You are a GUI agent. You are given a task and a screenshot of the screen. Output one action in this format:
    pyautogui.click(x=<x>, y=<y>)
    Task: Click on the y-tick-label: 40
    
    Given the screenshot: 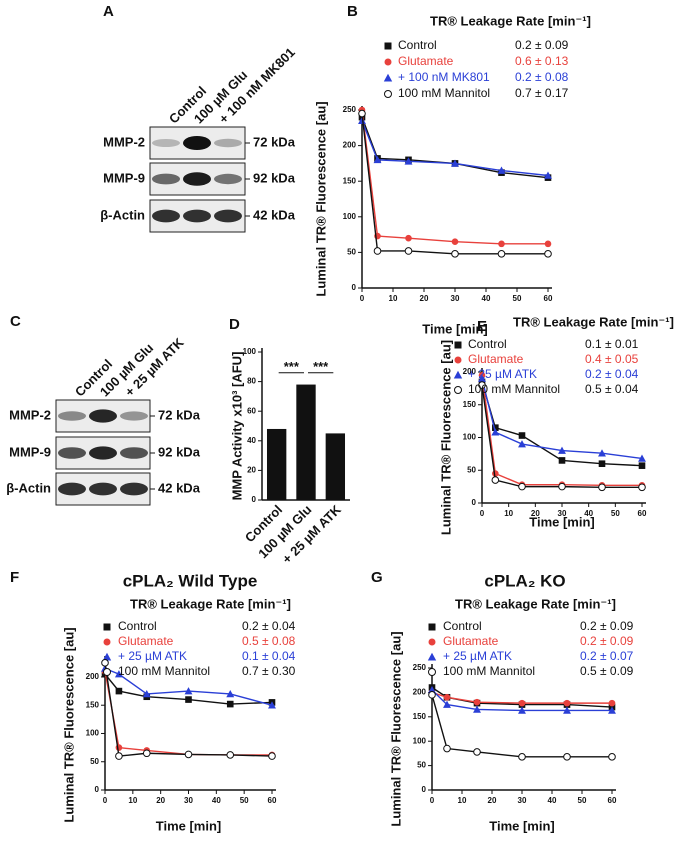 What is the action you would take?
    pyautogui.click(x=251, y=440)
    